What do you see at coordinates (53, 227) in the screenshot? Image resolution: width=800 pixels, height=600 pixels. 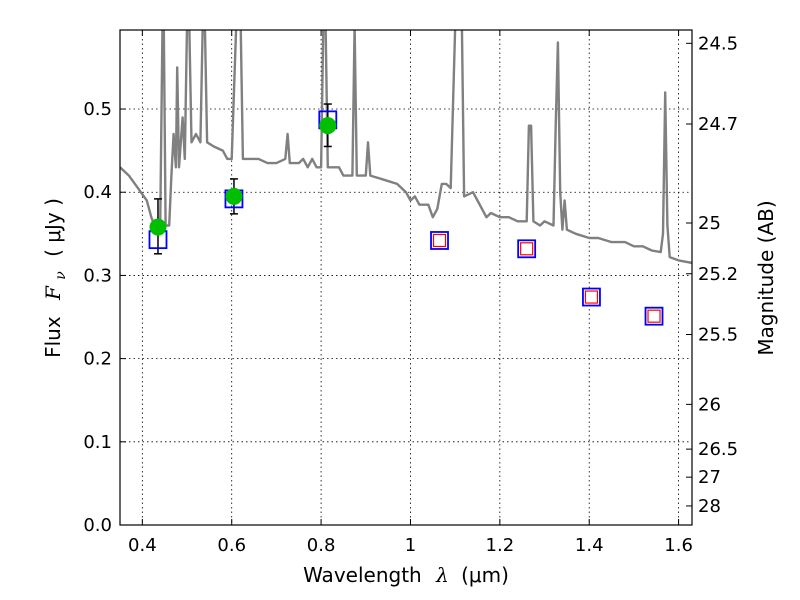 I see `y-axis-label-unit: ( μJy )` at bounding box center [53, 227].